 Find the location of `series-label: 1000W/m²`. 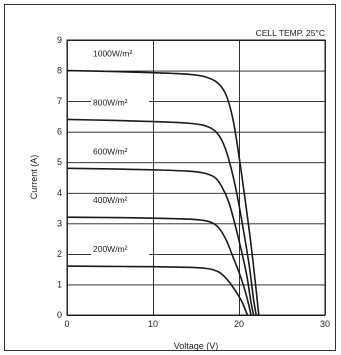

series-label: 1000W/m² is located at coordinates (112, 54).